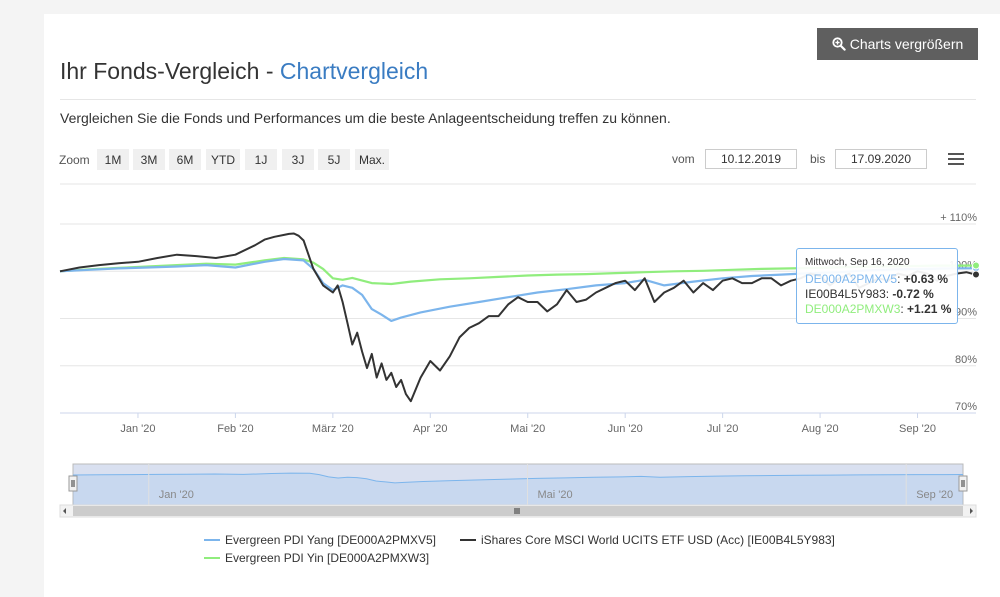 The image size is (1000, 597). Describe the element at coordinates (137, 429) in the screenshot. I see `x-tick-label: Jan '20` at that location.